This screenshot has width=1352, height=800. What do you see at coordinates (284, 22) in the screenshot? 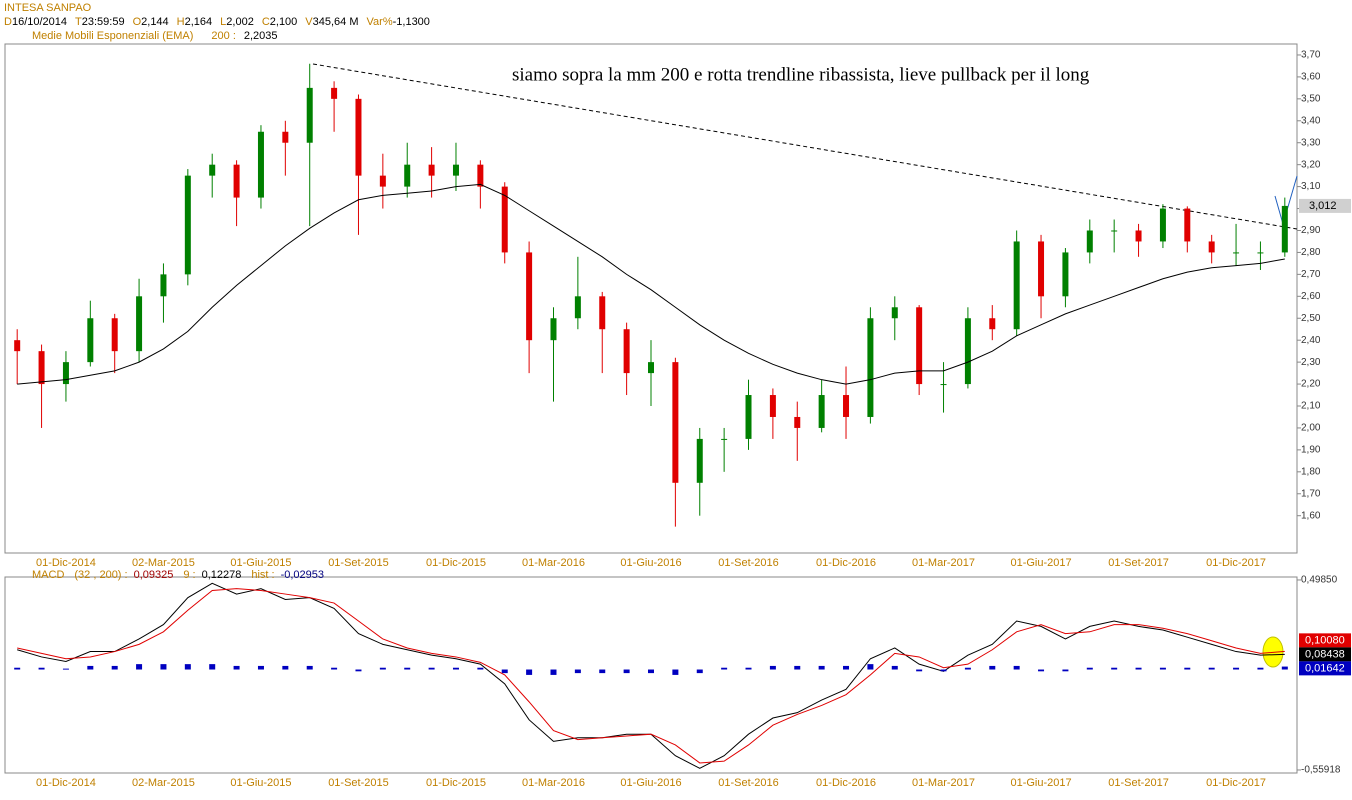
I see `info-value: 2,100` at bounding box center [284, 22].